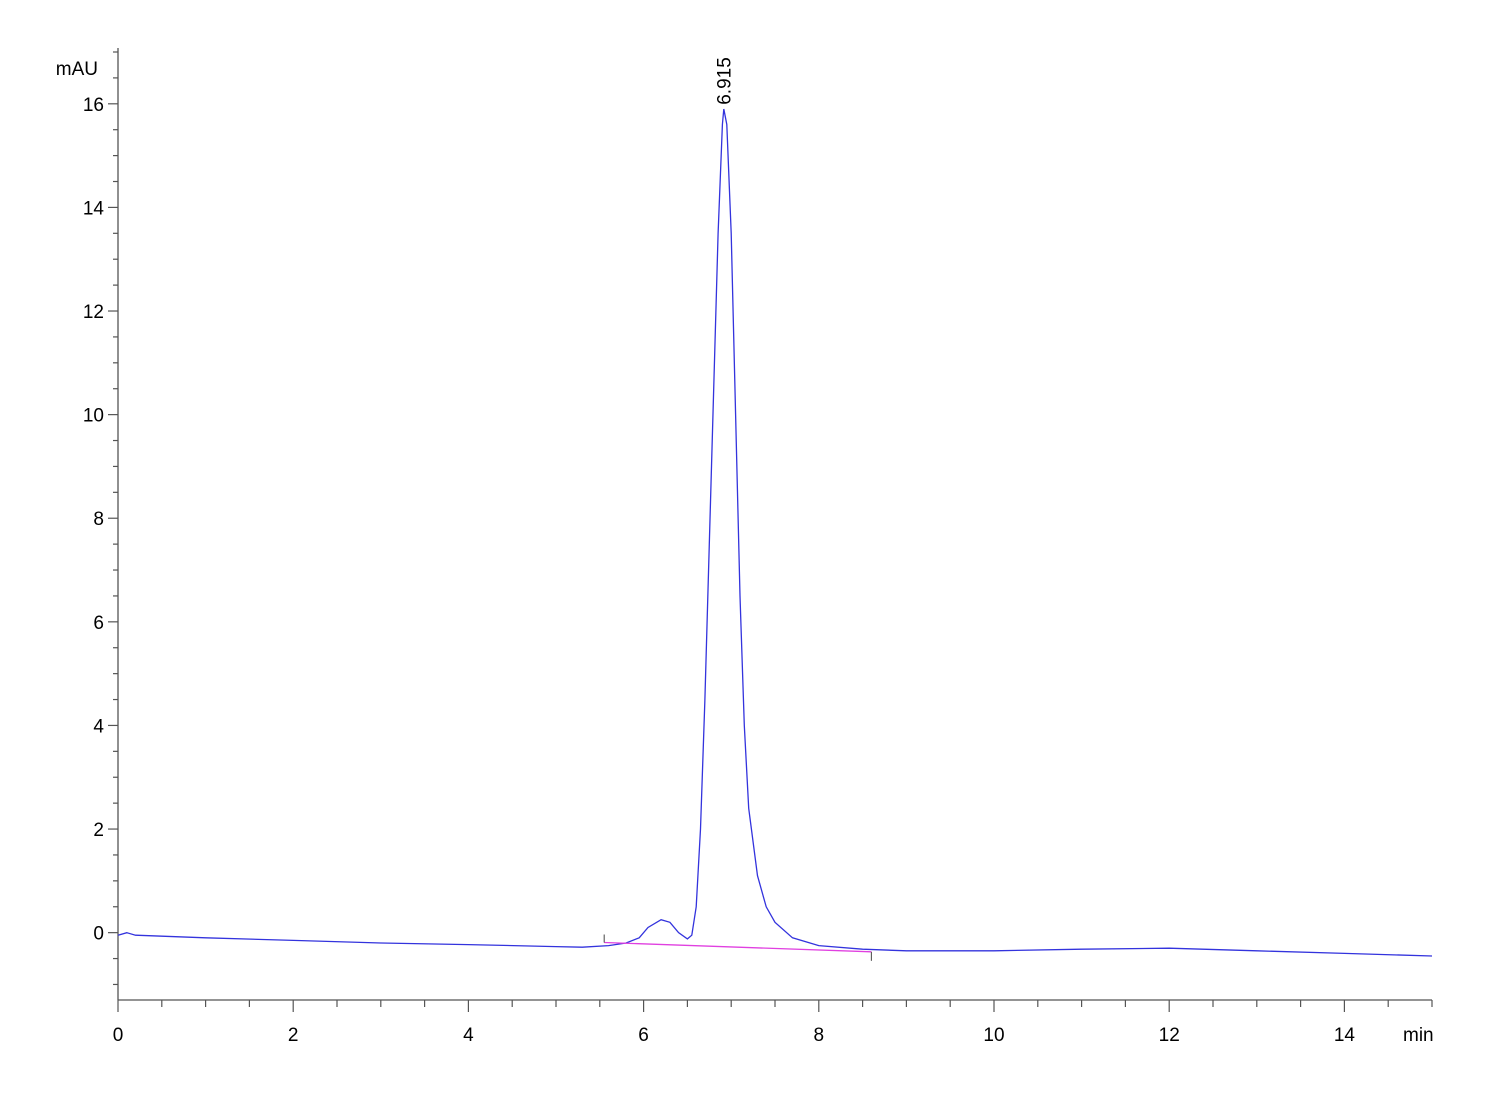  Describe the element at coordinates (1169, 1035) in the screenshot. I see `x-tick-label: 12` at that location.